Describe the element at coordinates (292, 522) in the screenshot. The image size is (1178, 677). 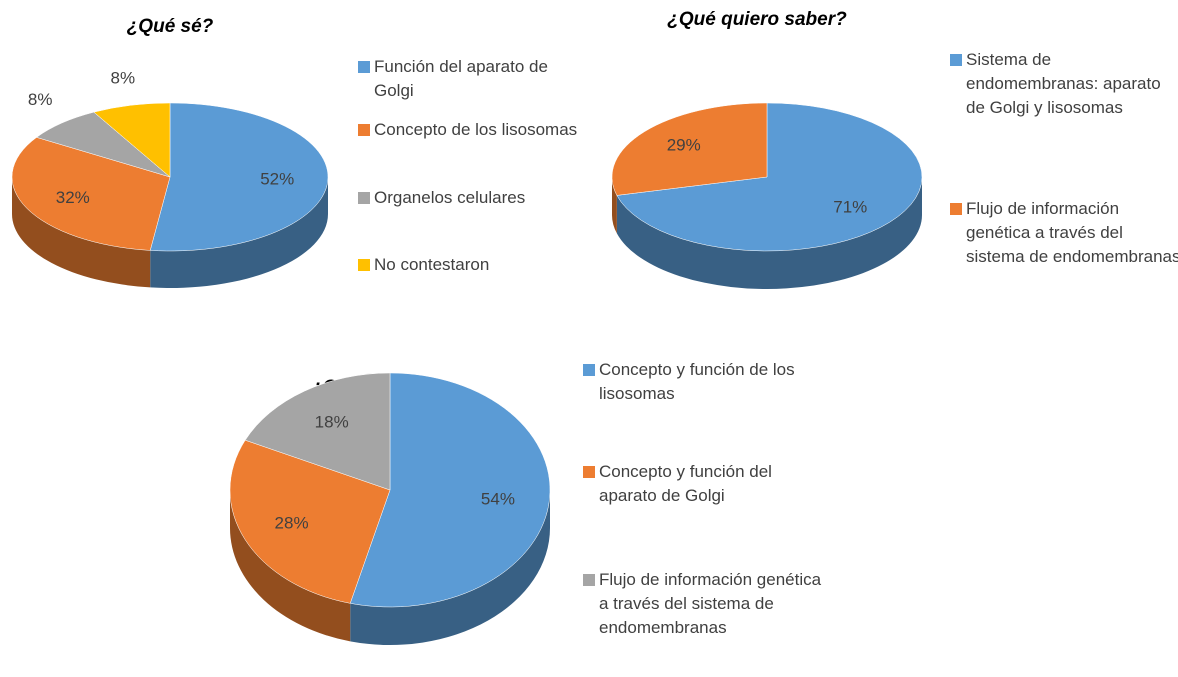
I see `data-label: 28%` at that location.